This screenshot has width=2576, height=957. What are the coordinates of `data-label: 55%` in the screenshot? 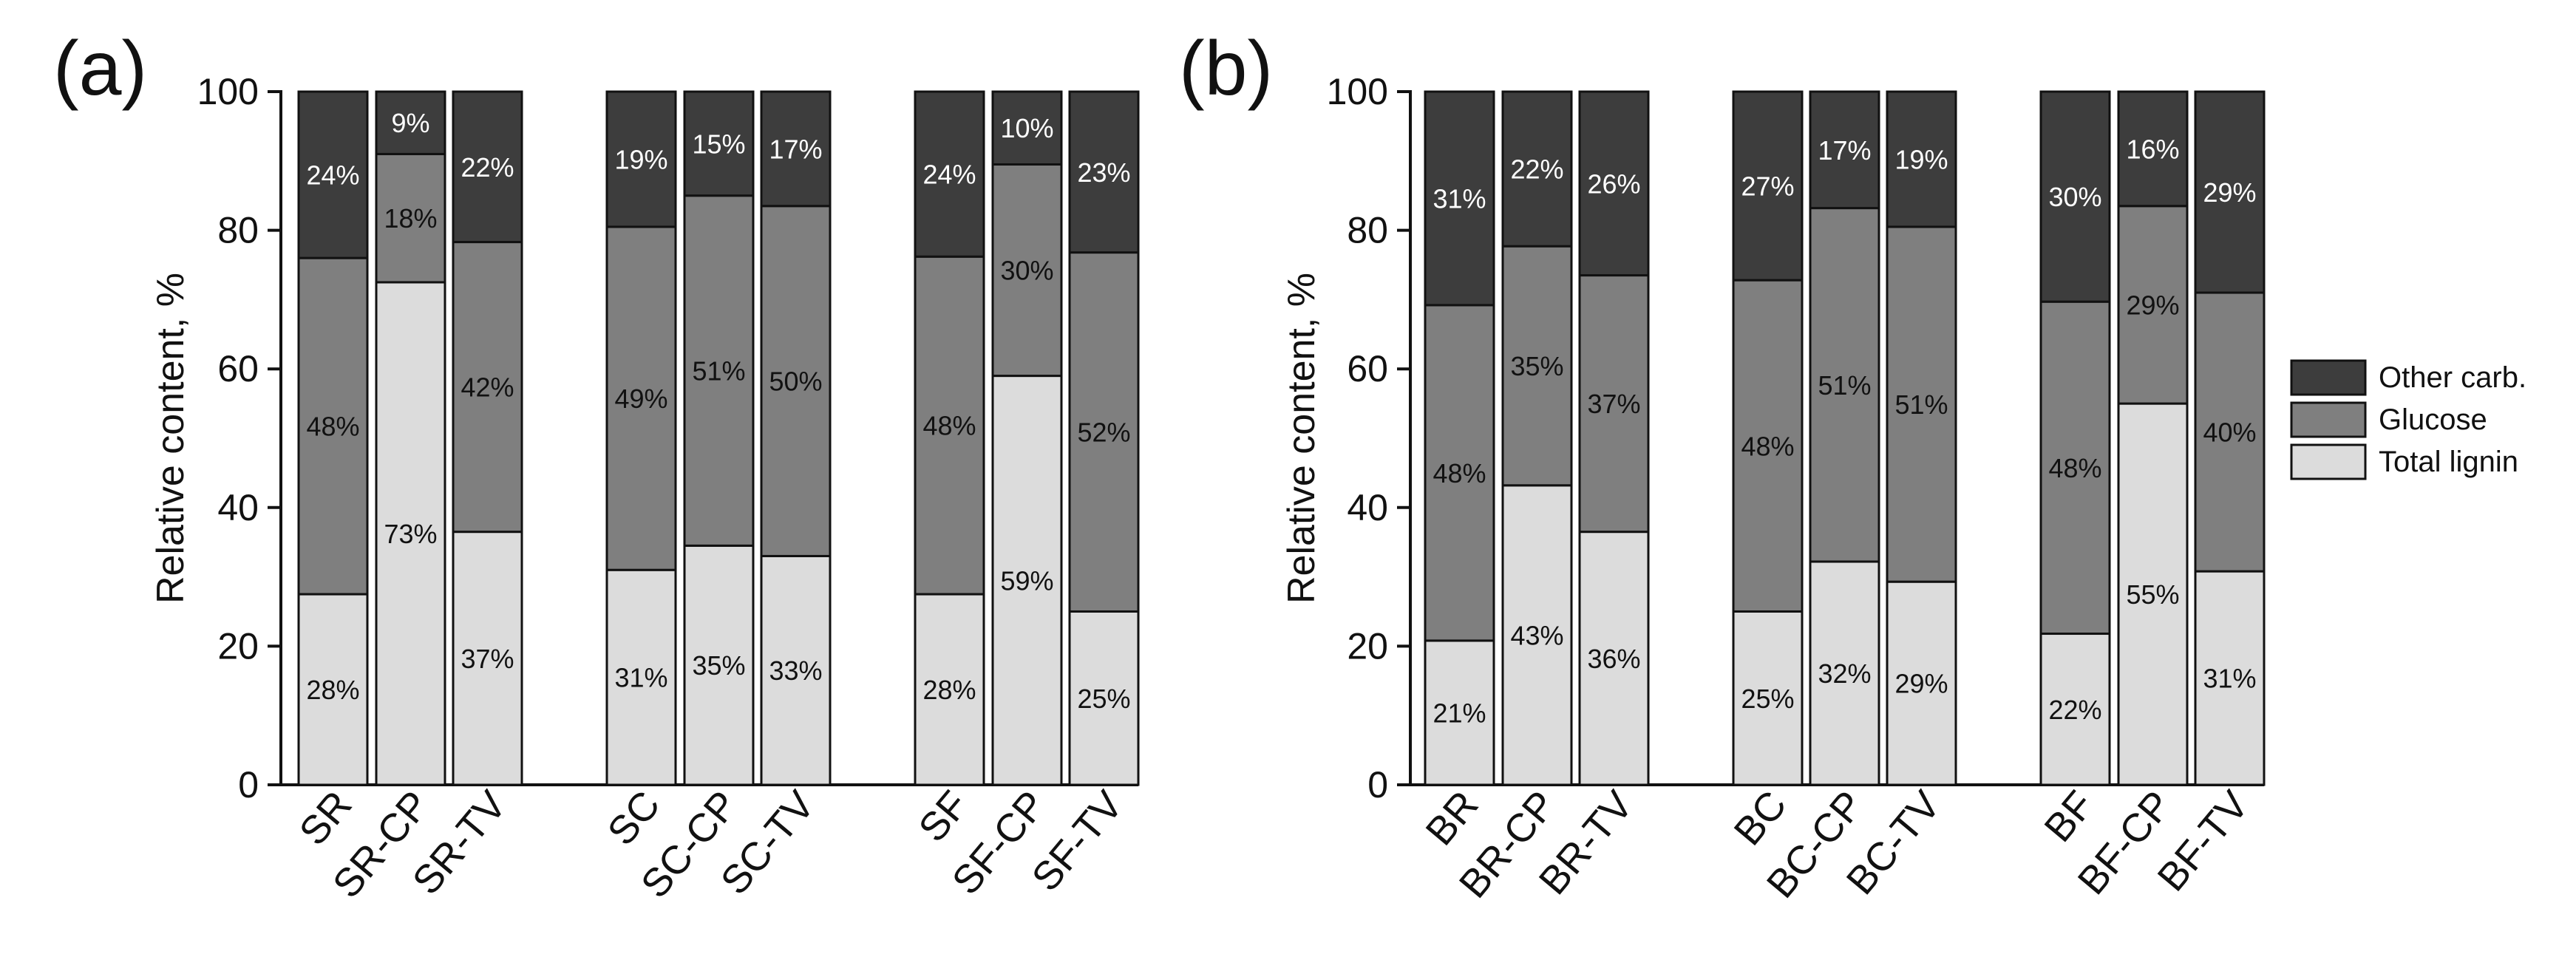 It's located at (2152, 594).